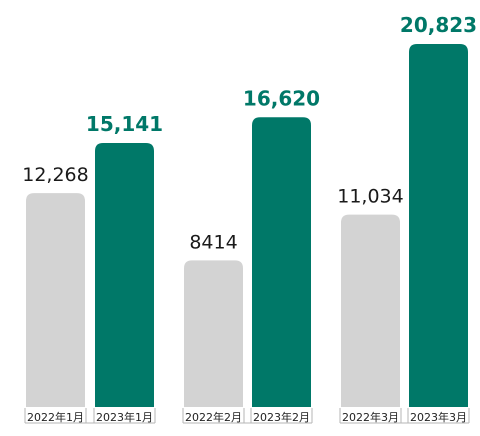  I want to click on category-label-4: 2023年2月, so click(281, 417).